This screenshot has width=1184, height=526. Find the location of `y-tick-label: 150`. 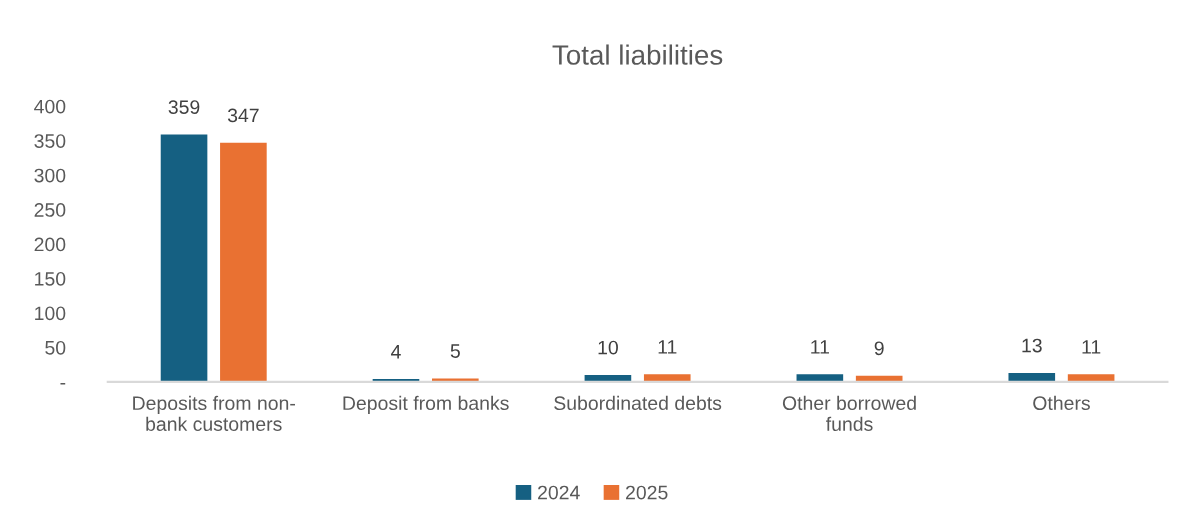

y-tick-label: 150 is located at coordinates (50, 278).